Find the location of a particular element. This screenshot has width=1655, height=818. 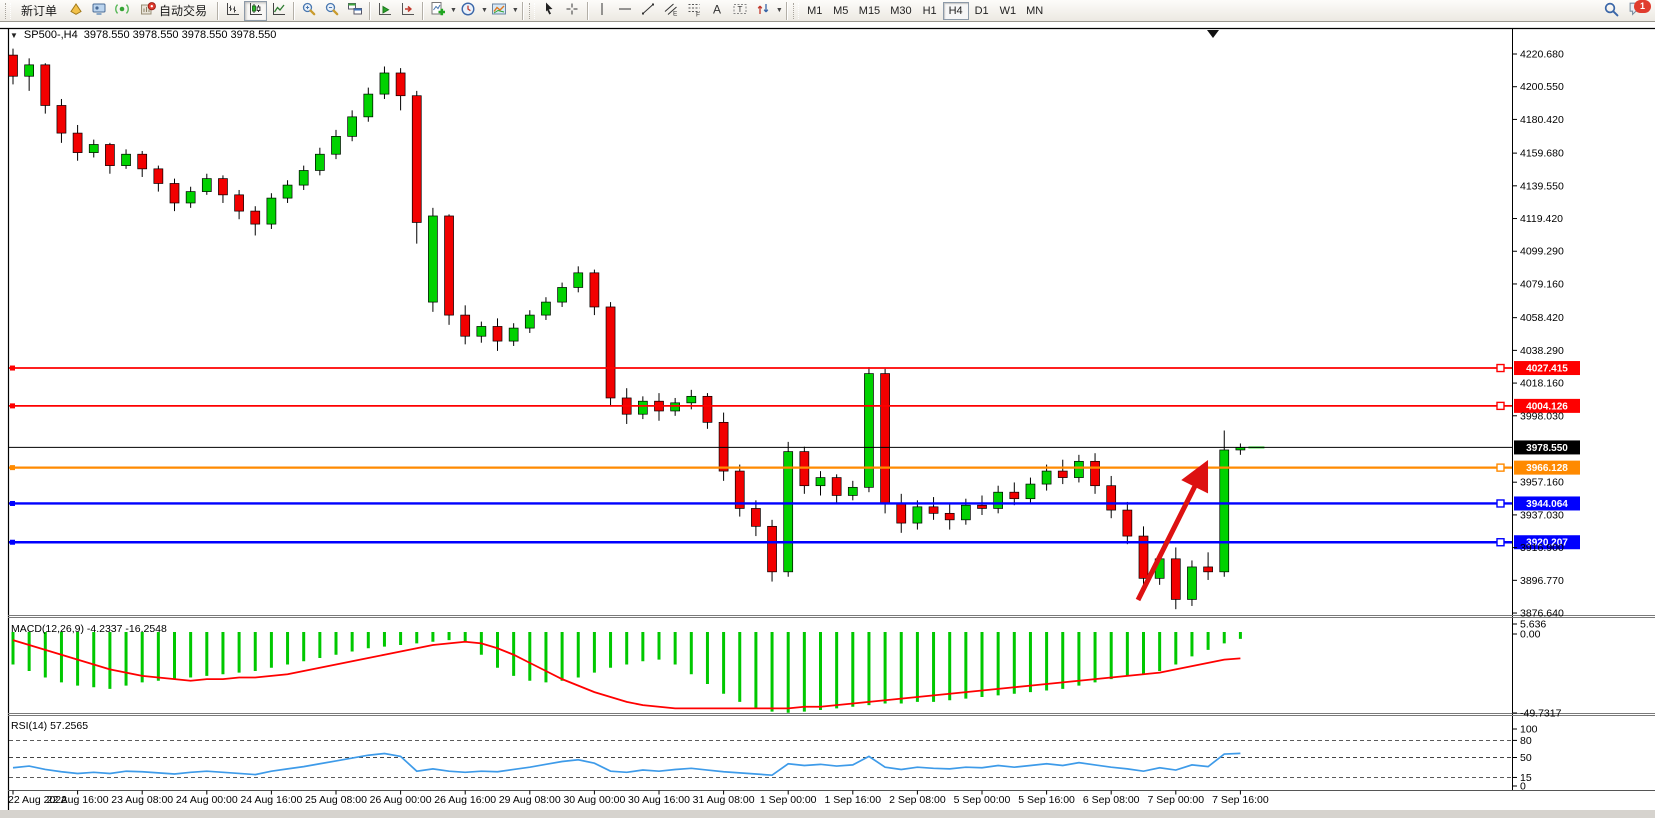

svg-text: T is located at coordinates (740, 9).